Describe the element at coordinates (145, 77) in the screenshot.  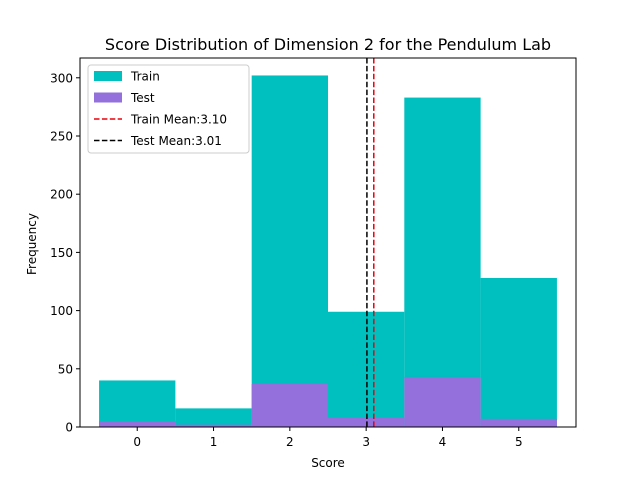
I see `legend-label-train: Train` at that location.